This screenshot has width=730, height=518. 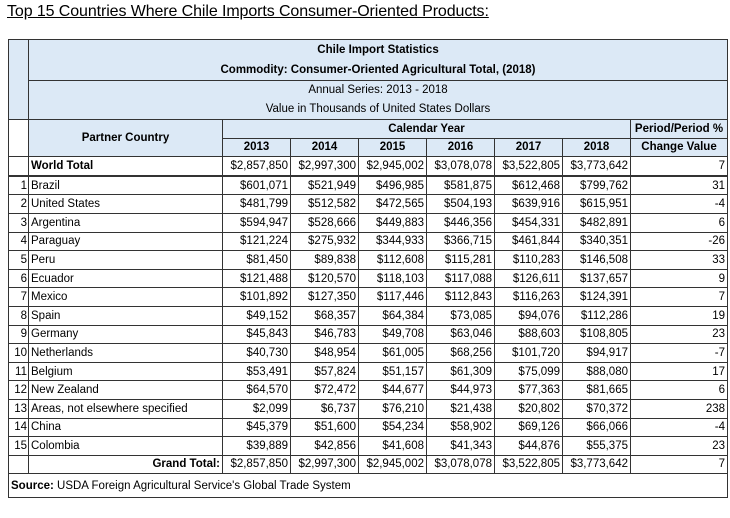 What do you see at coordinates (528, 241) in the screenshot?
I see `value-cell: $461,844` at bounding box center [528, 241].